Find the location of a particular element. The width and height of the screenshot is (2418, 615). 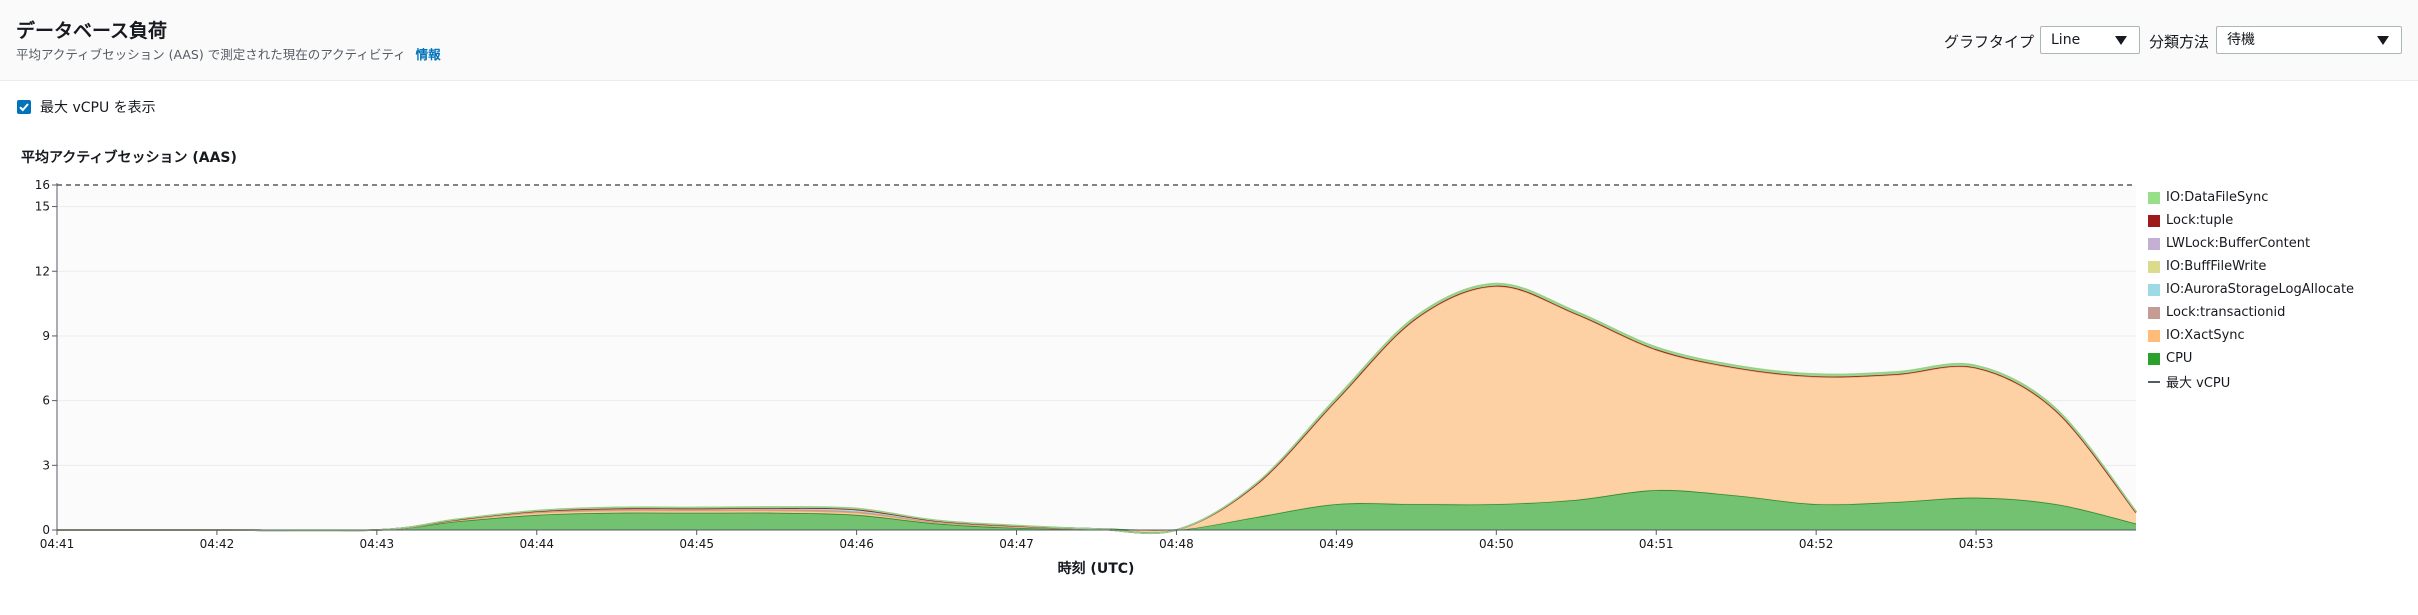

legend-item-io-xactsync: IO:XactSync is located at coordinates (2278, 335).